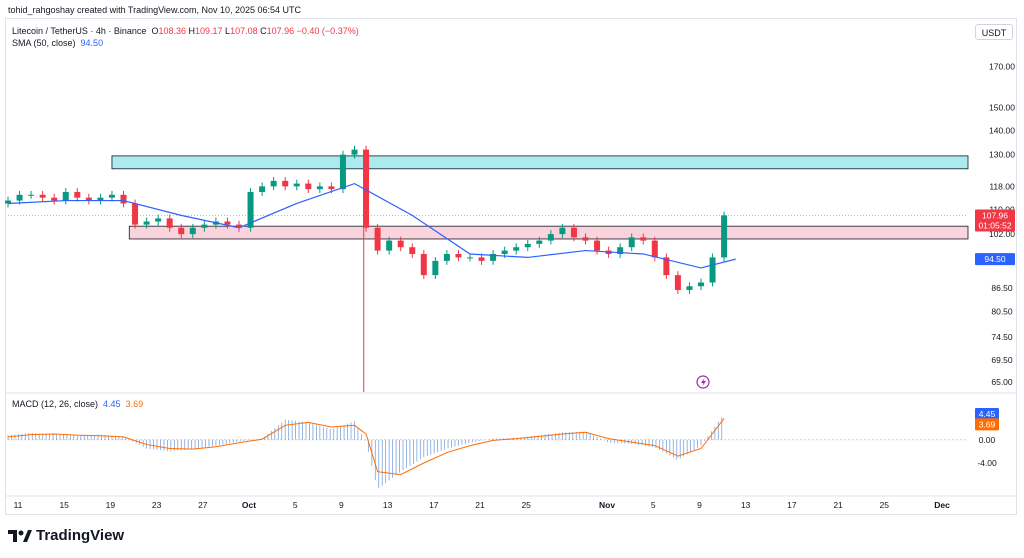 Image resolution: width=1024 pixels, height=558 pixels. What do you see at coordinates (1002, 155) in the screenshot?
I see `y-tick-label: 130.00` at bounding box center [1002, 155].